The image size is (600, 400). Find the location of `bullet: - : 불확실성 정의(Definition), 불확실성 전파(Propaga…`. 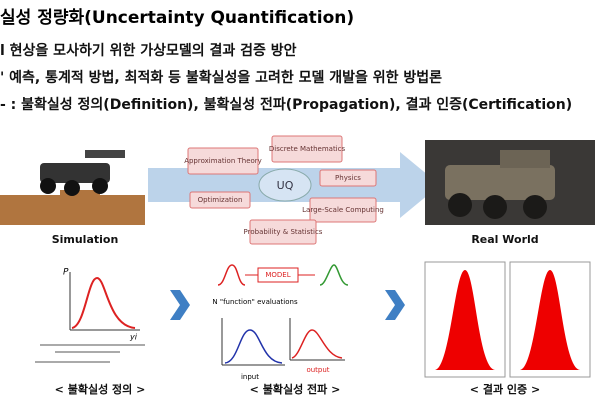

bullet: - : 불확실성 정의(Definition), 불확실성 전파(Propaga… is located at coordinates (286, 104).